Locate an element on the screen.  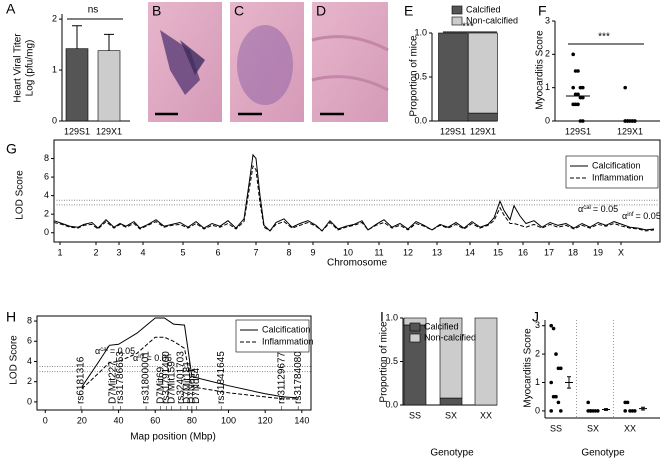
y-tick-label: 3 is located at coordinates (547, 20).